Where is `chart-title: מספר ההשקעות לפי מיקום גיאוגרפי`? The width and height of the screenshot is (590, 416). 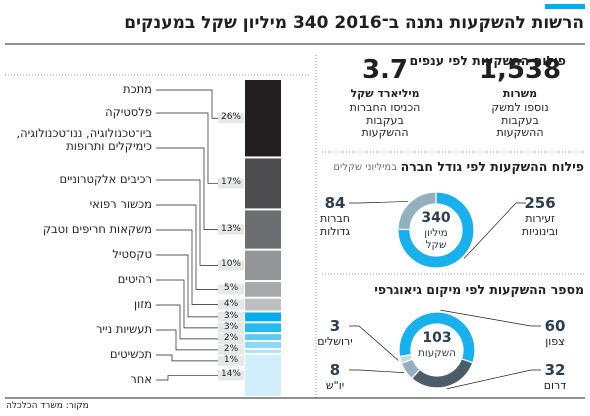
chart-title: מספר ההשקעות לפי מיקום גיאוגרפי is located at coordinates (479, 289).